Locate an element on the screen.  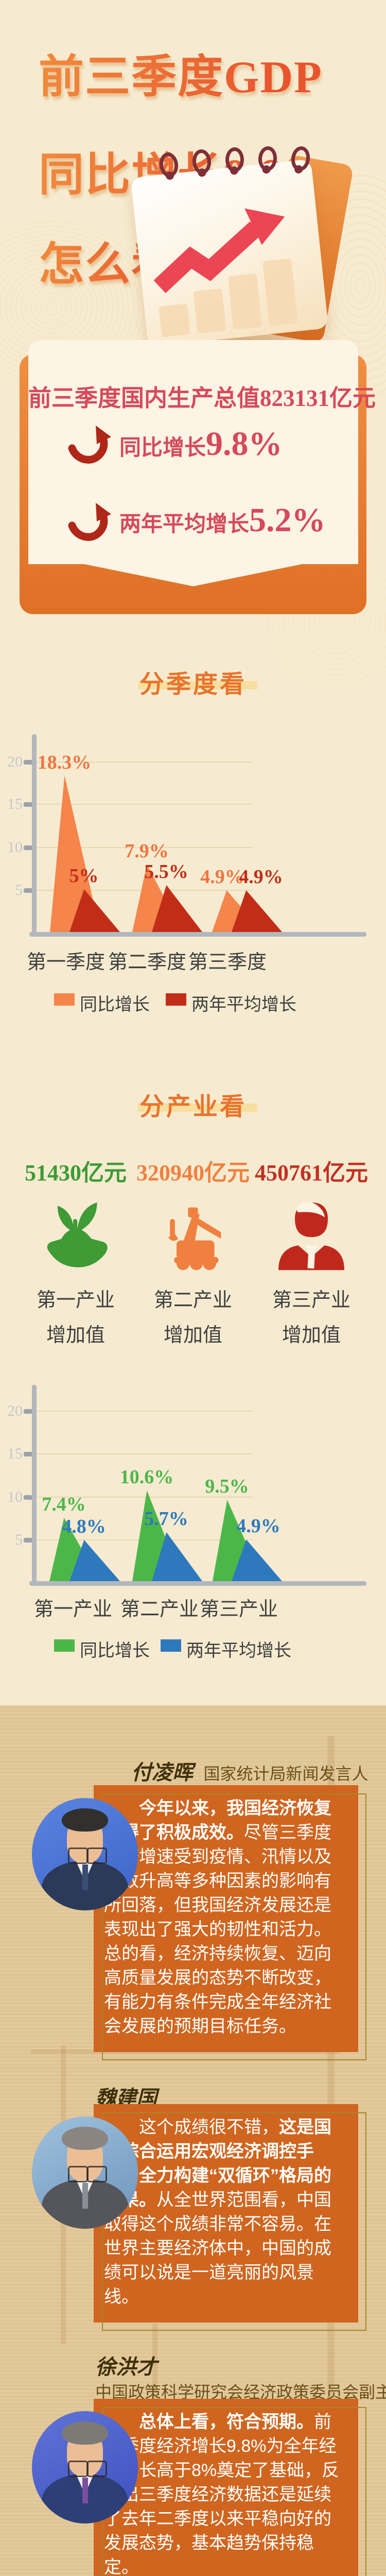
quarter-section-title: 分季度看 is located at coordinates (193, 684).